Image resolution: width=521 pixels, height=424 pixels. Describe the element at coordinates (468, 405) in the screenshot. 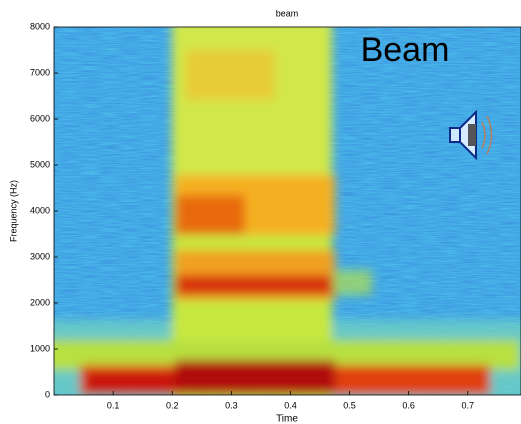

I see `x-tick-label: 0.7` at that location.